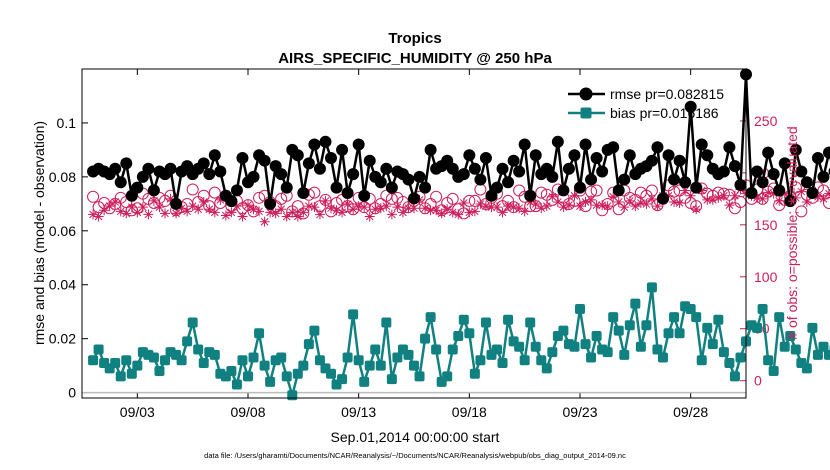  What do you see at coordinates (758, 381) in the screenshot?
I see `y-right-tick-label: 0` at bounding box center [758, 381].